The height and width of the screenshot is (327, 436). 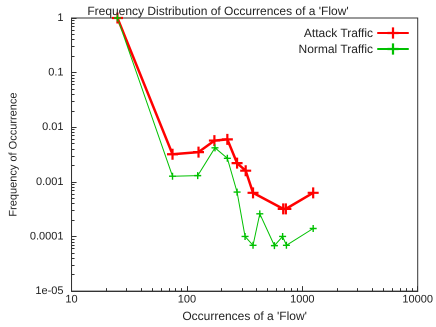 What do you see at coordinates (56, 72) in the screenshot?
I see `y-tick-label: 0.1` at bounding box center [56, 72].